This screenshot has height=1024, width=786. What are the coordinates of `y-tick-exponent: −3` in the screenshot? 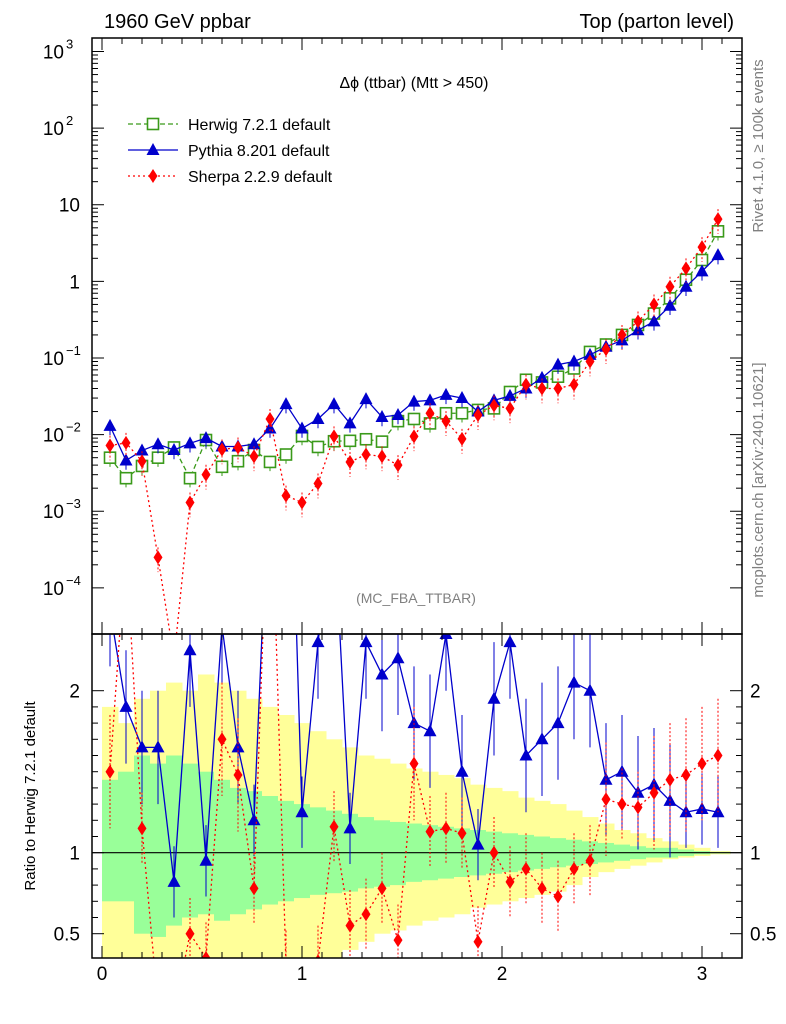 It's located at (73, 503).